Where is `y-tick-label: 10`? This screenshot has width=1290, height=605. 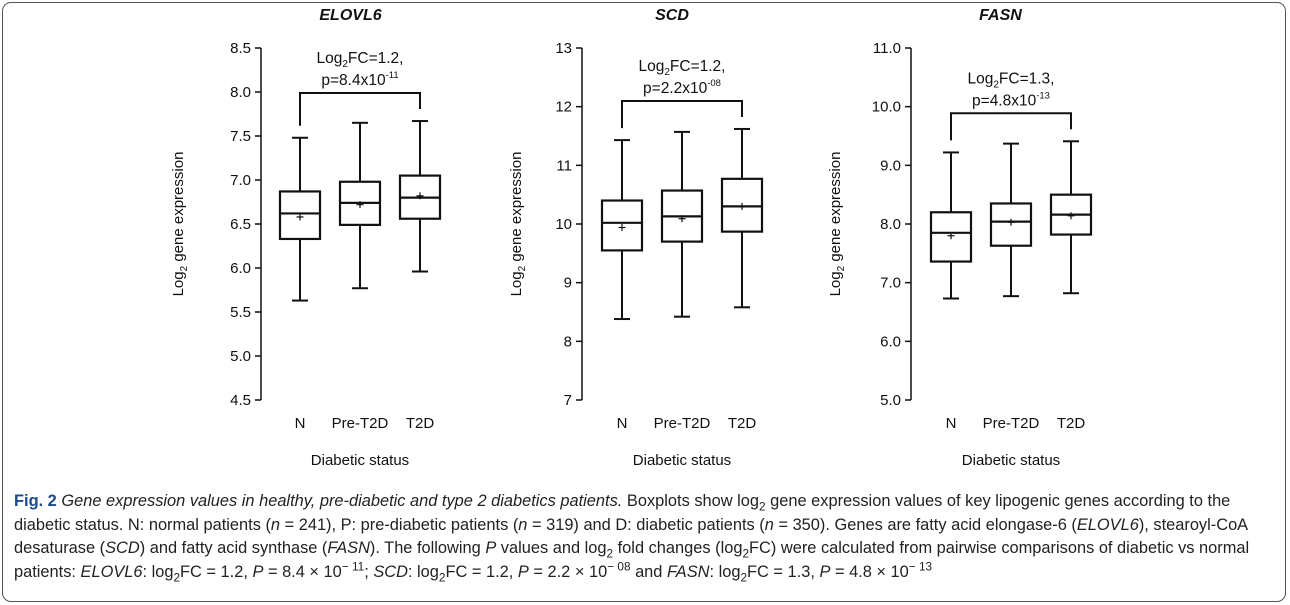
y-tick-label: 10 is located at coordinates (563, 224).